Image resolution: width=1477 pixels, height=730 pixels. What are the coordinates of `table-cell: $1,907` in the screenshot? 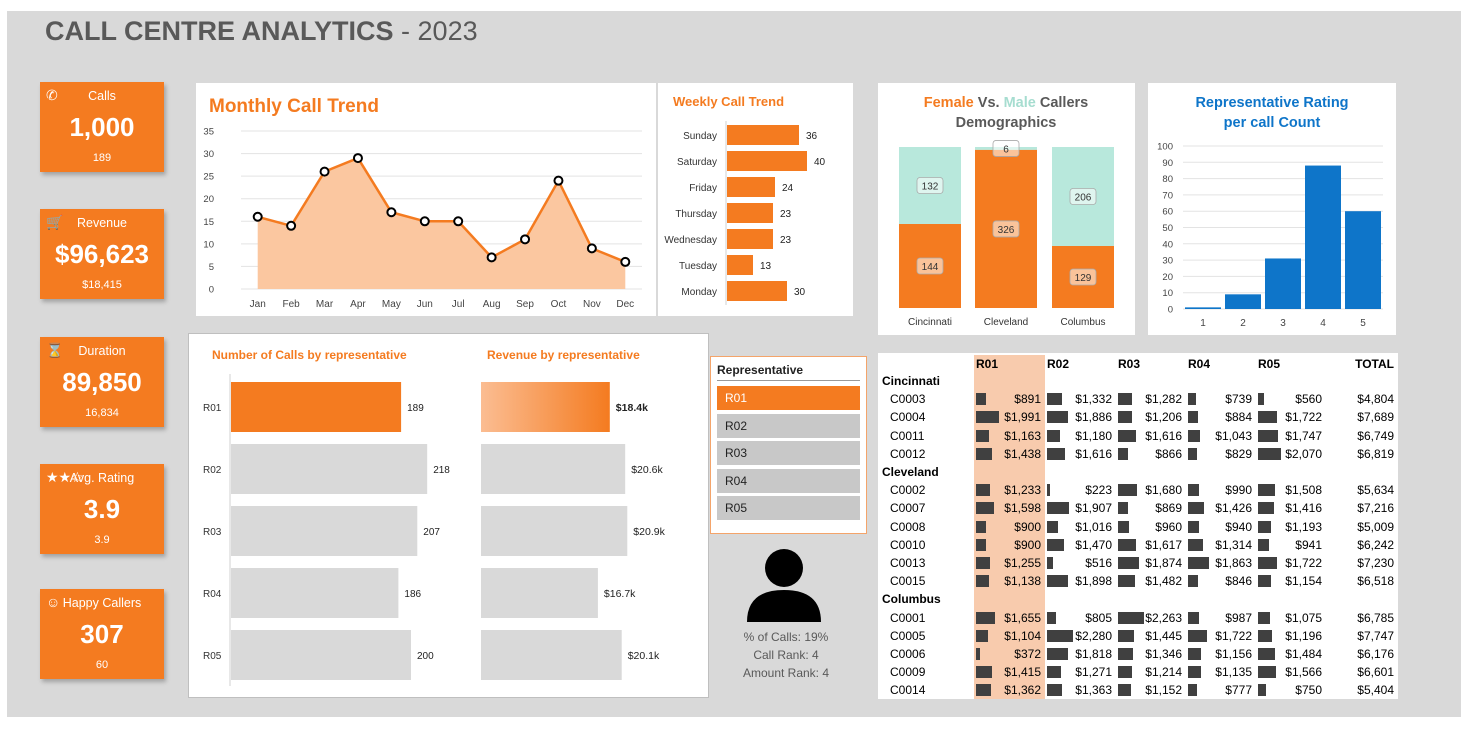 It's located at (1080, 508).